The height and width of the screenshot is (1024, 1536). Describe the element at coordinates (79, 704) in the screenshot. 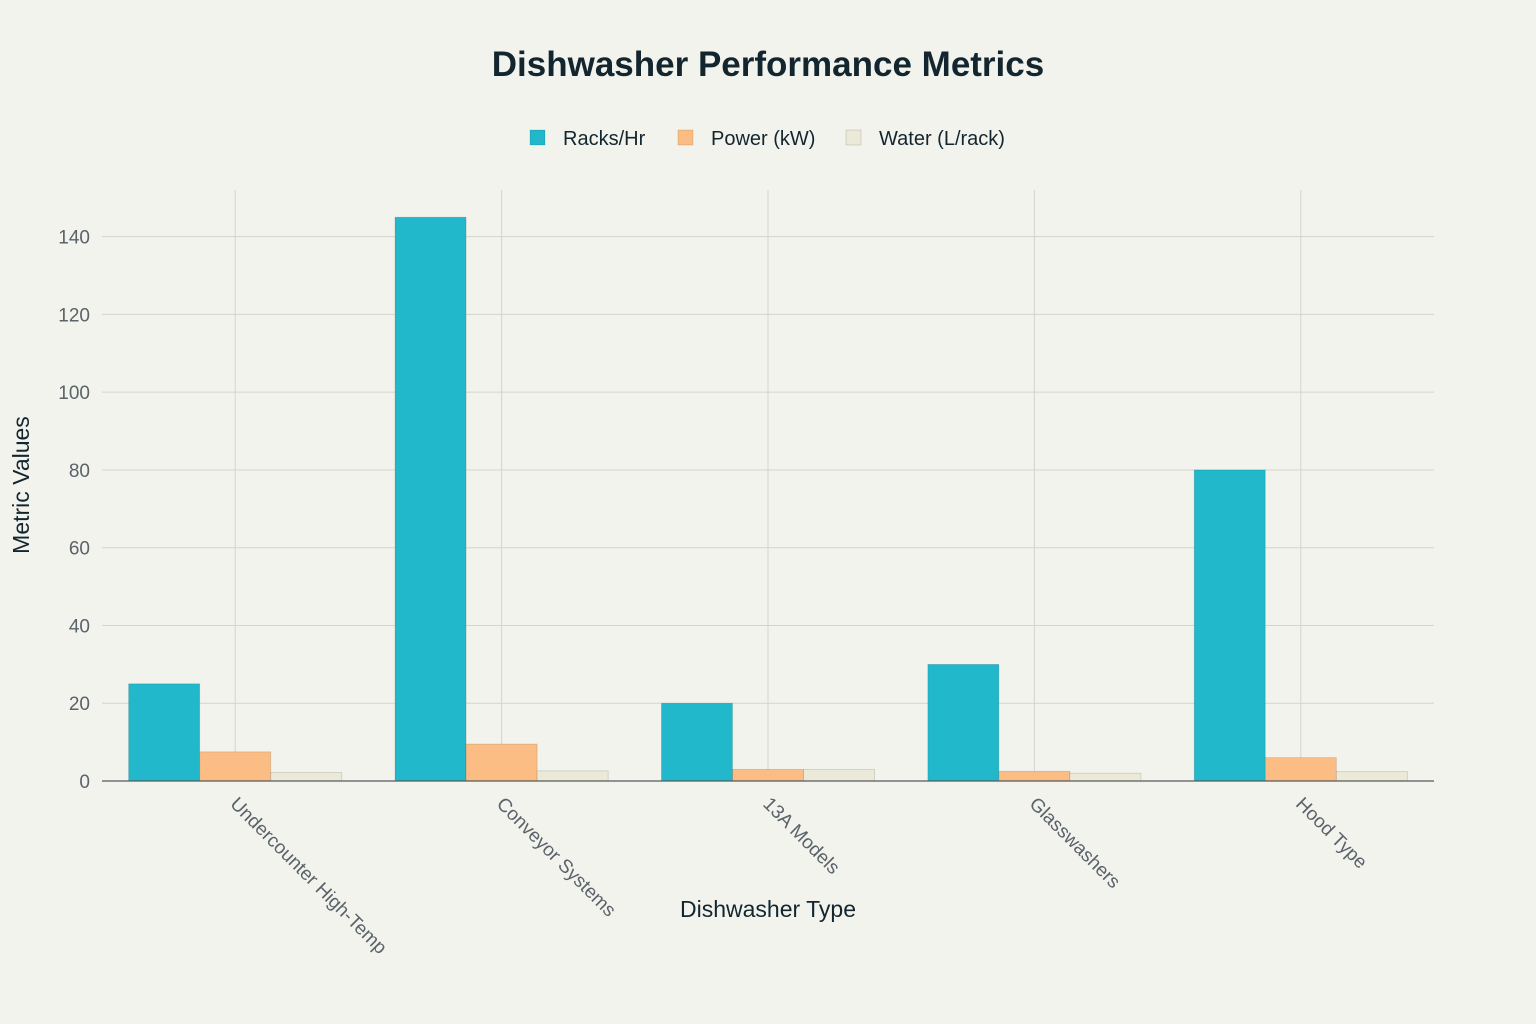

I see `y-tick-label: 20` at that location.